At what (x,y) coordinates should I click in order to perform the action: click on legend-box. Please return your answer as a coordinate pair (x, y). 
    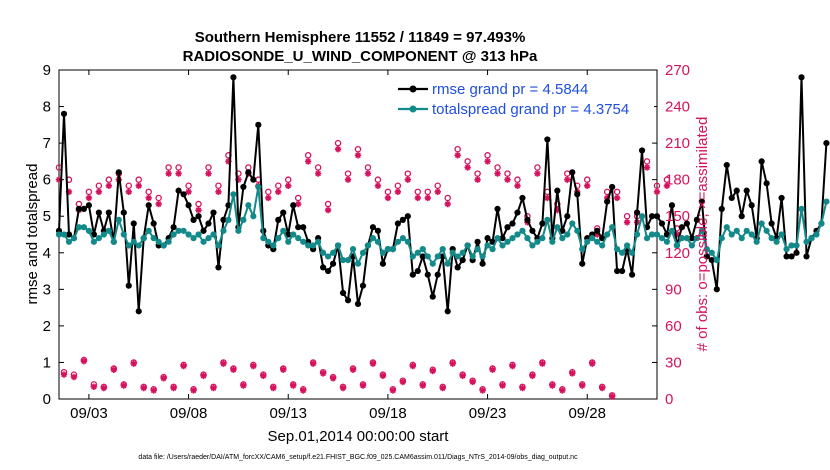
    Looking at the image, I should click on (525, 98).